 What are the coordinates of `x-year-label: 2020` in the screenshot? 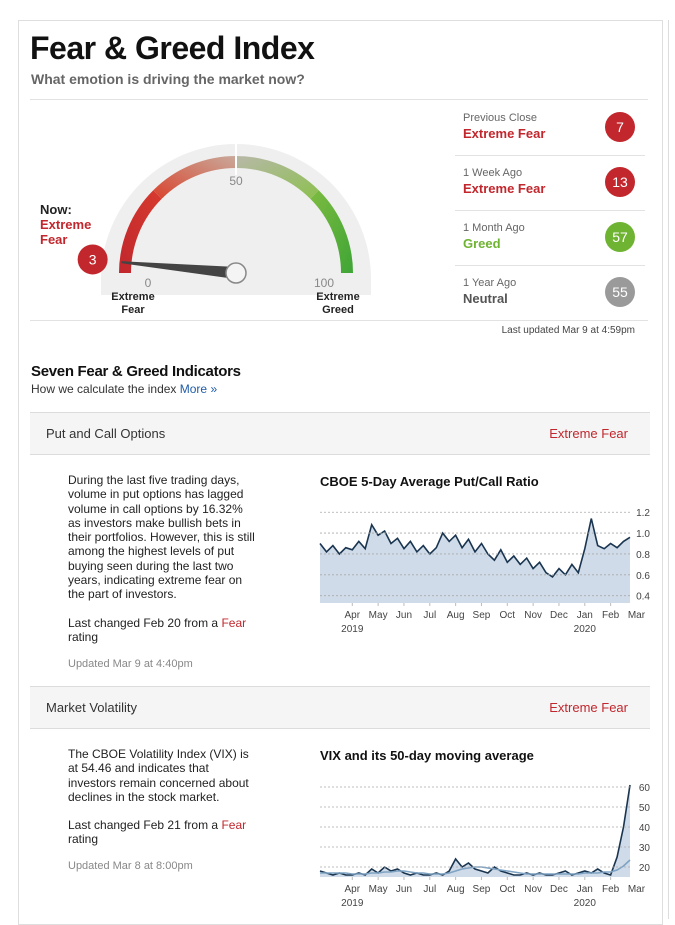 It's located at (585, 903).